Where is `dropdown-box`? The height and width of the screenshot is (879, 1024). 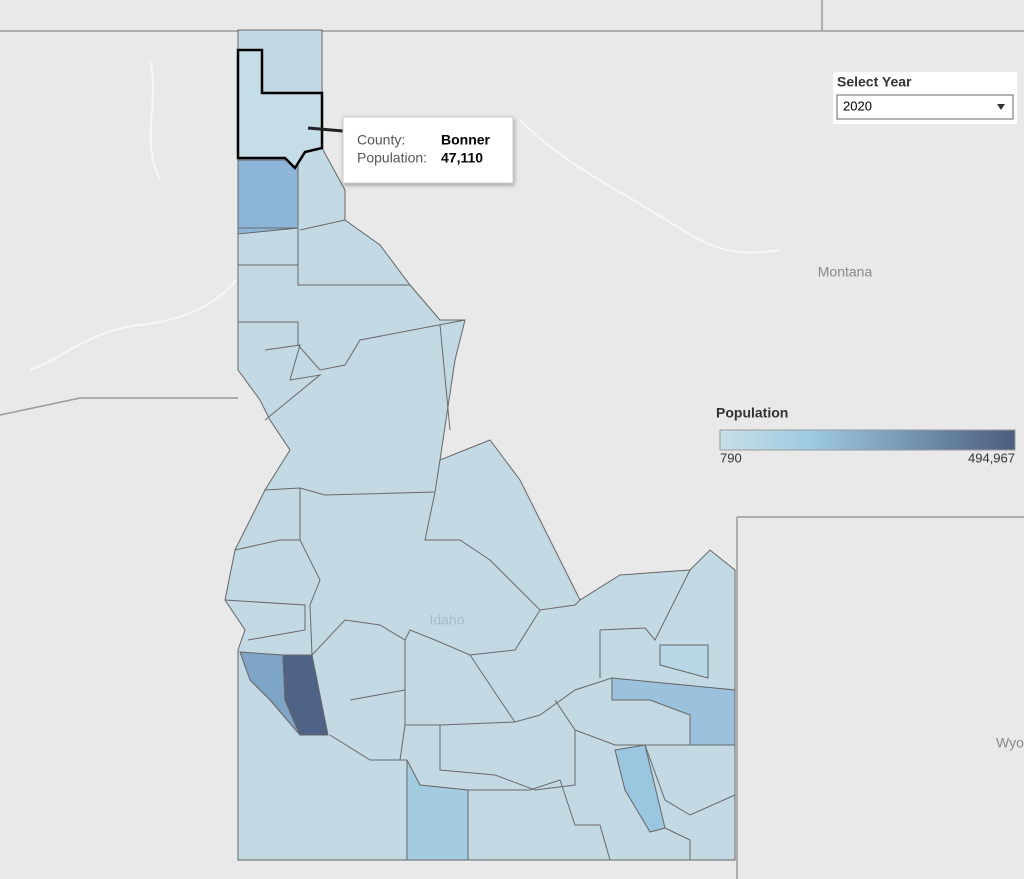 dropdown-box is located at coordinates (925, 107).